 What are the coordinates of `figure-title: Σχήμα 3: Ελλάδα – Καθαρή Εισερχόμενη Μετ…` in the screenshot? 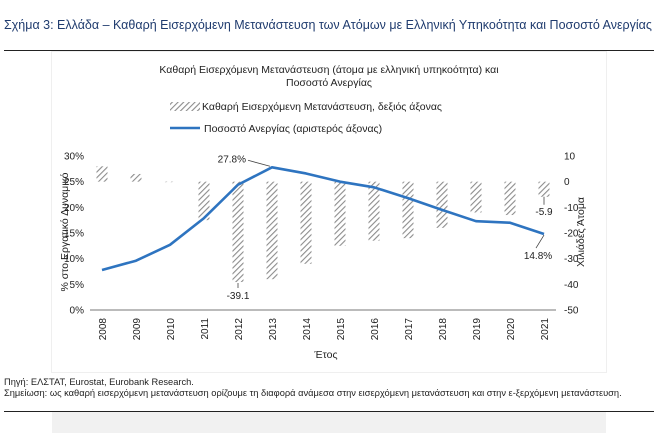 It's located at (328, 25).